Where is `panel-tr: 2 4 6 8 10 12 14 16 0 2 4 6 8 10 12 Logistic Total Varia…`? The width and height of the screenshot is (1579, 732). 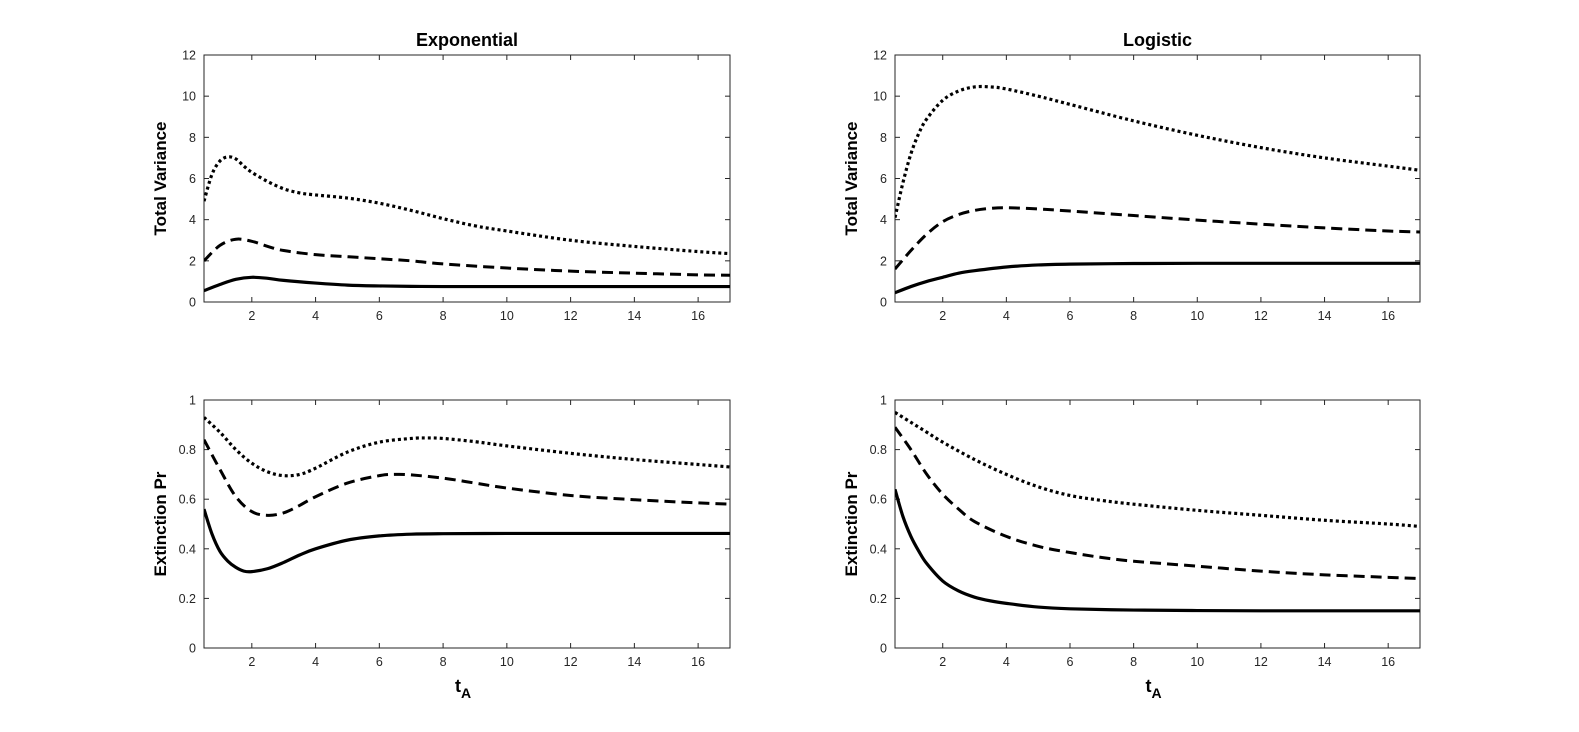 panel-tr: 2 4 6 8 10 12 14 16 0 2 4 6 8 10 12 Logistic Total Varia… is located at coordinates (1131, 176).